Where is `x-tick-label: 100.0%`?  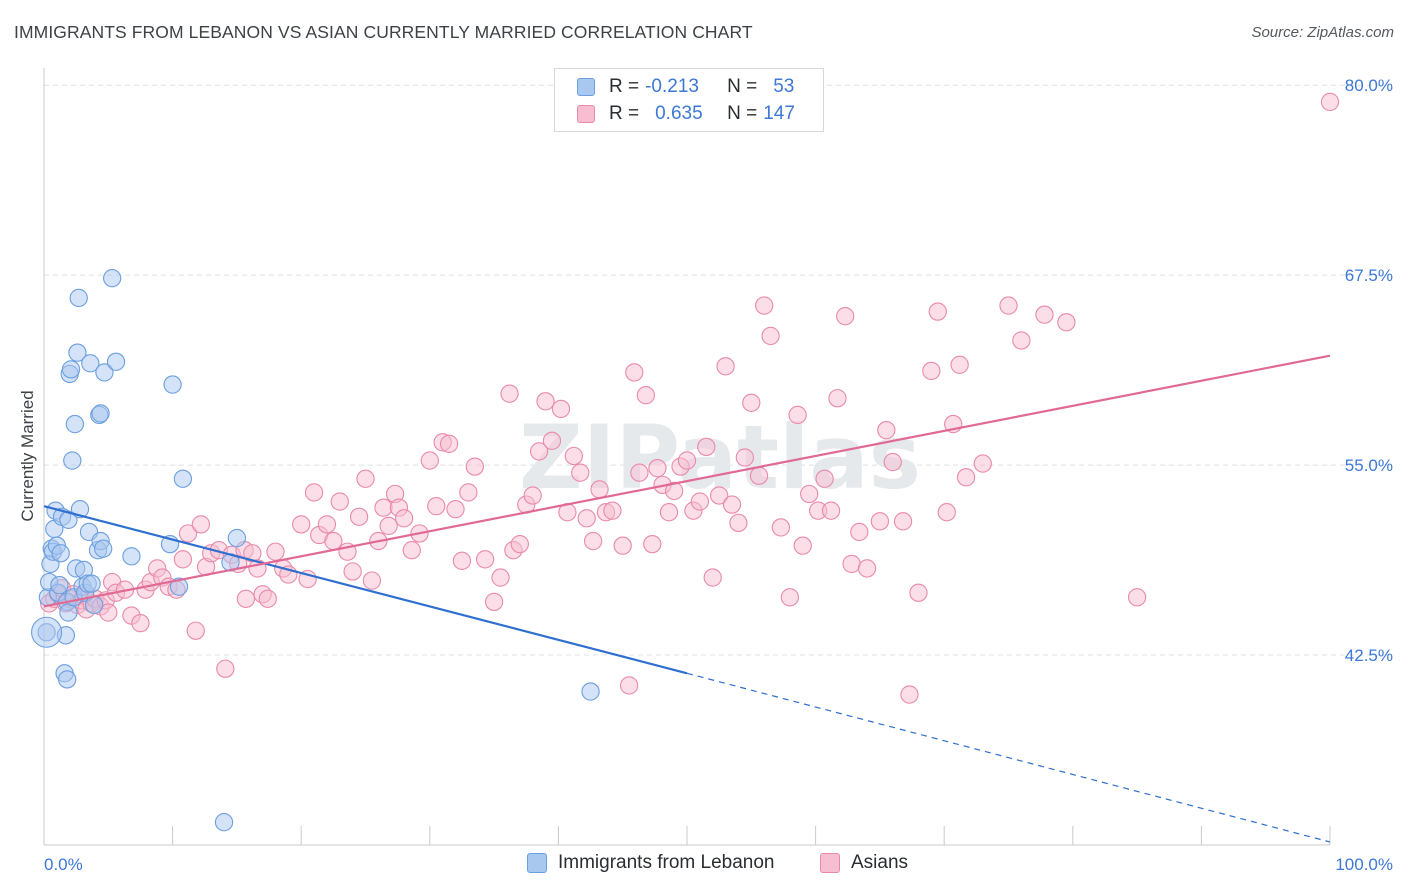
x-tick-label: 100.0% is located at coordinates (1364, 864).